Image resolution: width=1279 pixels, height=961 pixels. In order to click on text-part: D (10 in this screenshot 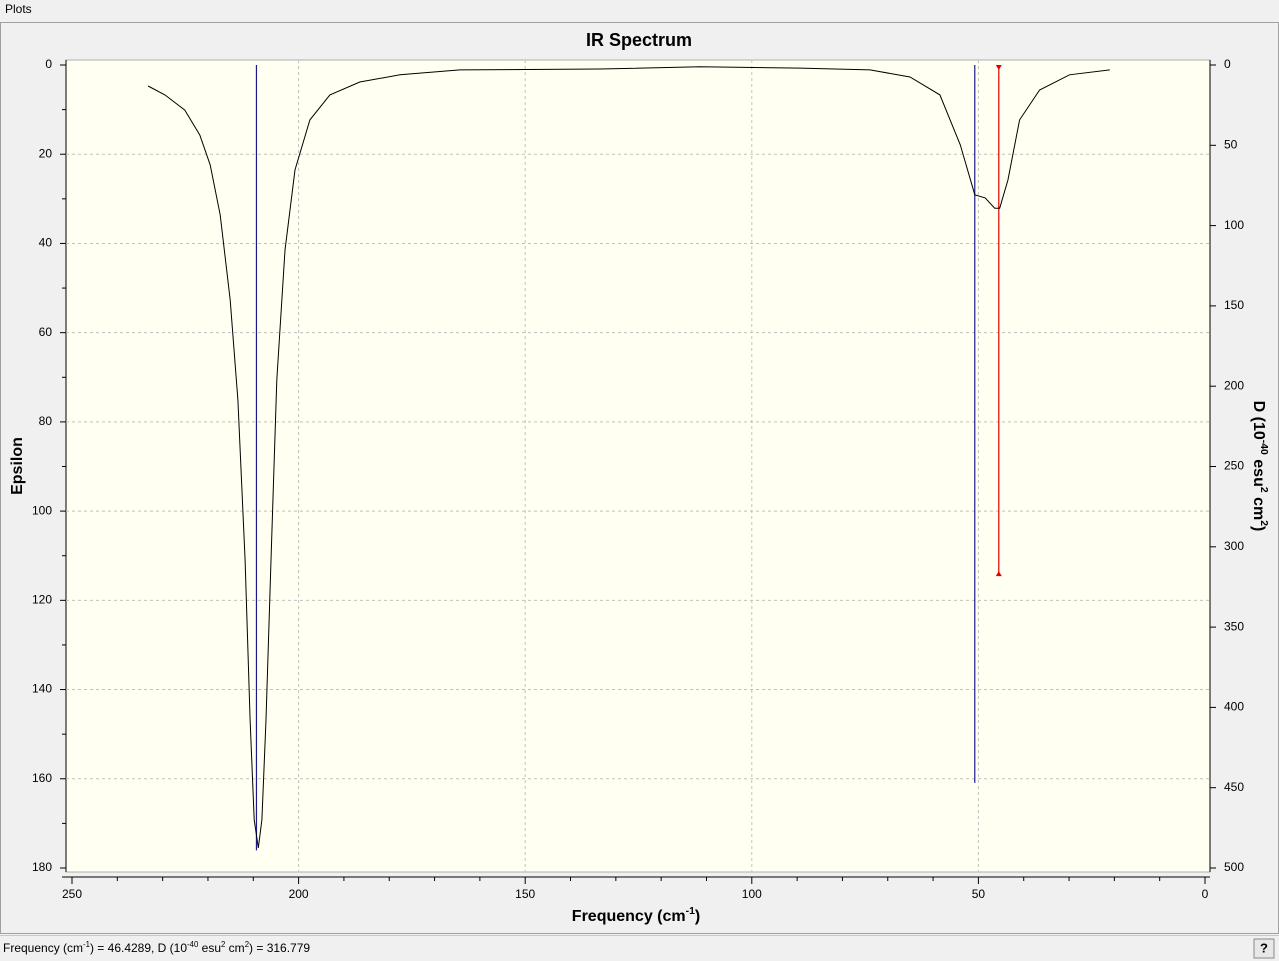, I will do `click(1258, 420)`.